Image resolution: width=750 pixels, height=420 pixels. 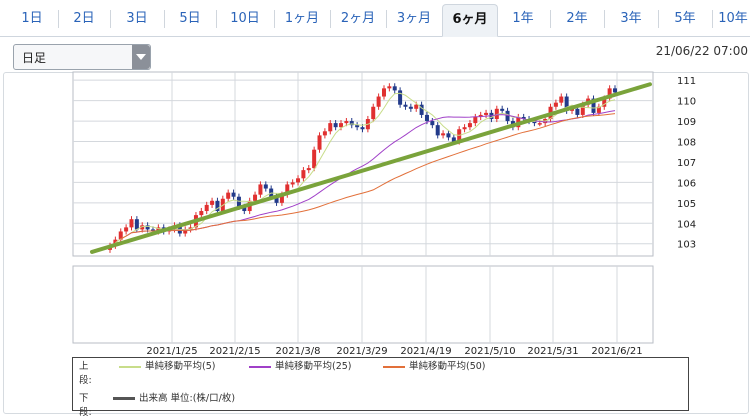 I want to click on x-tick-label: 2021/1/25, so click(x=171, y=351).